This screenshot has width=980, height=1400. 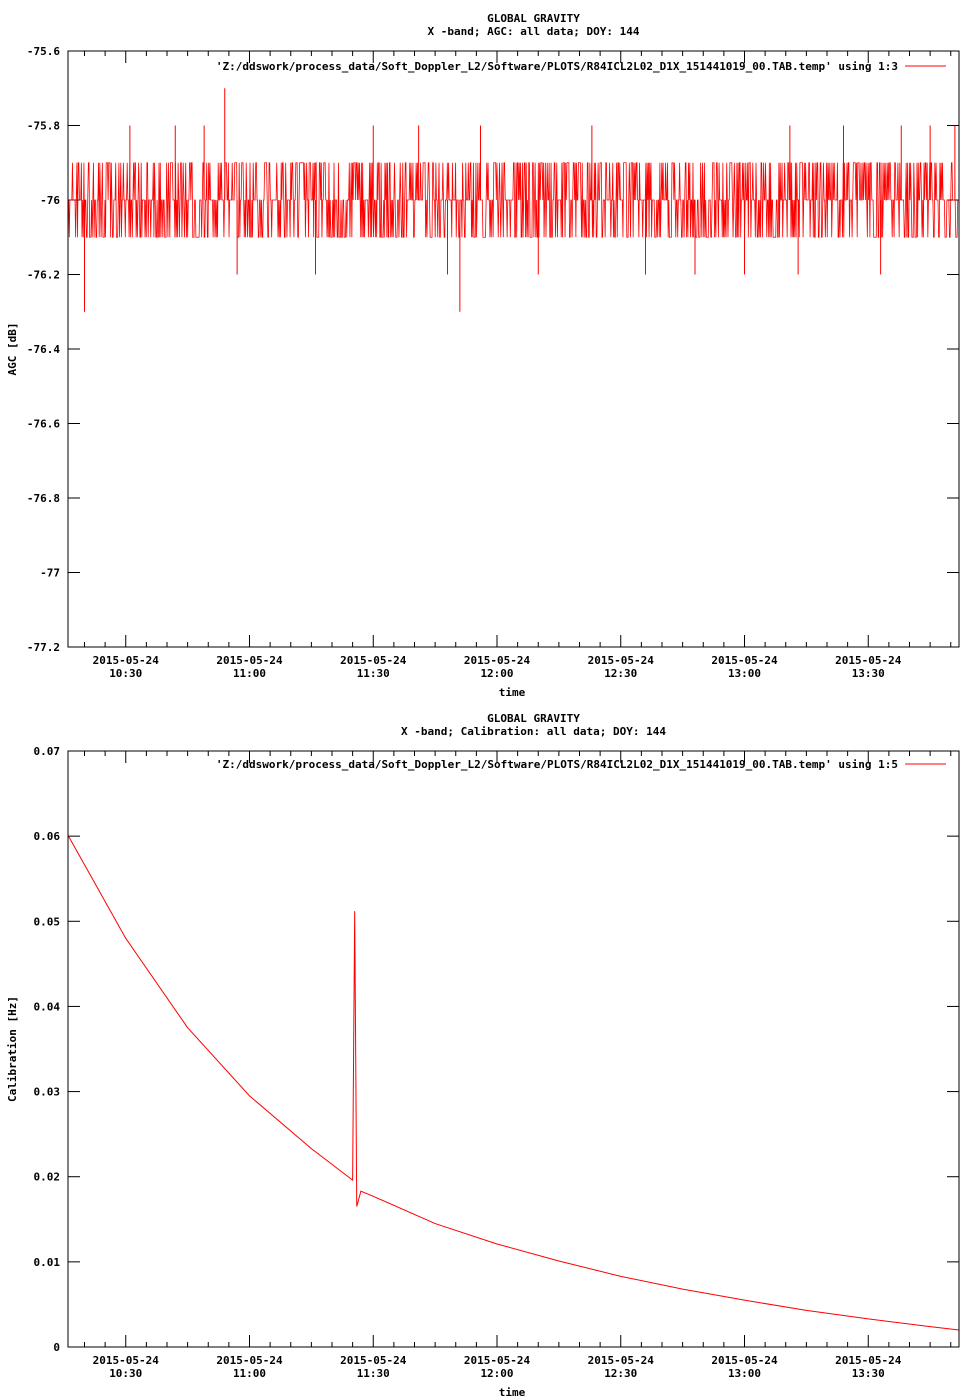 What do you see at coordinates (43, 51) in the screenshot?
I see `y-tick-label: -75.6` at bounding box center [43, 51].